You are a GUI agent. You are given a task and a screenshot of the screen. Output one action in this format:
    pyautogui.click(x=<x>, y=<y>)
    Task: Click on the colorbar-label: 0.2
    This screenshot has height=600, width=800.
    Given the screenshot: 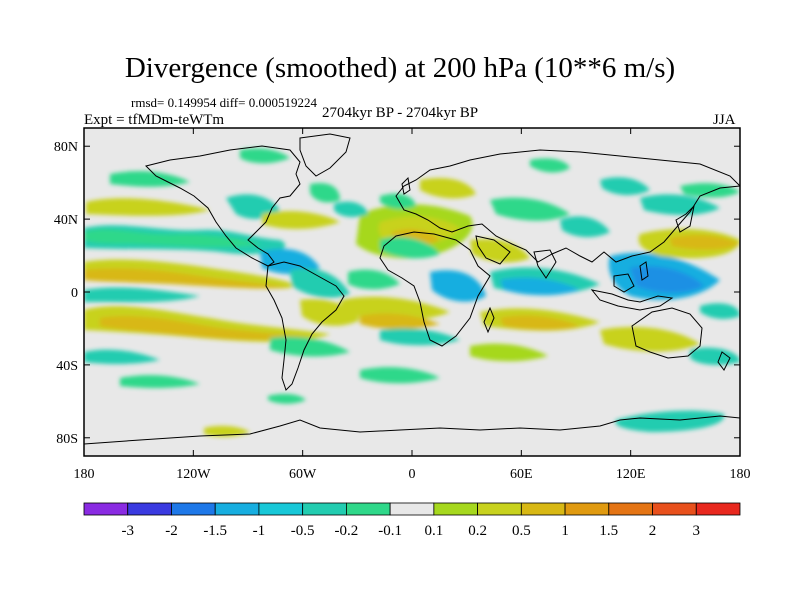 What is the action you would take?
    pyautogui.click(x=477, y=531)
    